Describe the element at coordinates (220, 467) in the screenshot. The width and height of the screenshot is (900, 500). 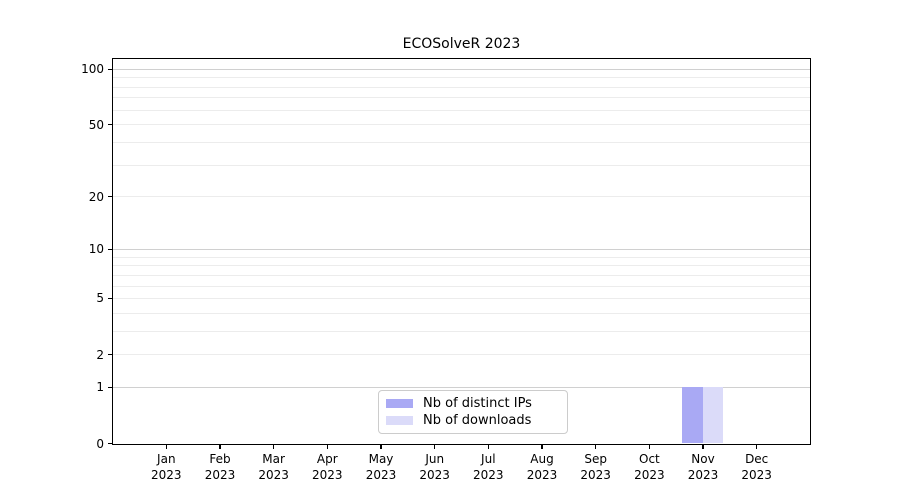
I see `x-tick-label: Feb 2023` at that location.